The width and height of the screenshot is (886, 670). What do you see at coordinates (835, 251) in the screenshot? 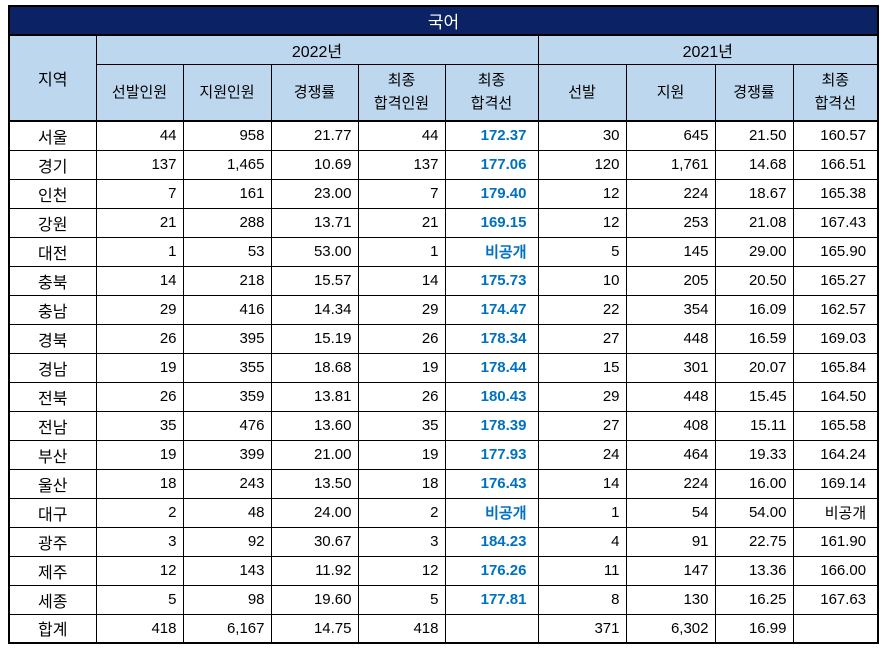
I see `cell-final-cutline-2021: 165.90` at bounding box center [835, 251].